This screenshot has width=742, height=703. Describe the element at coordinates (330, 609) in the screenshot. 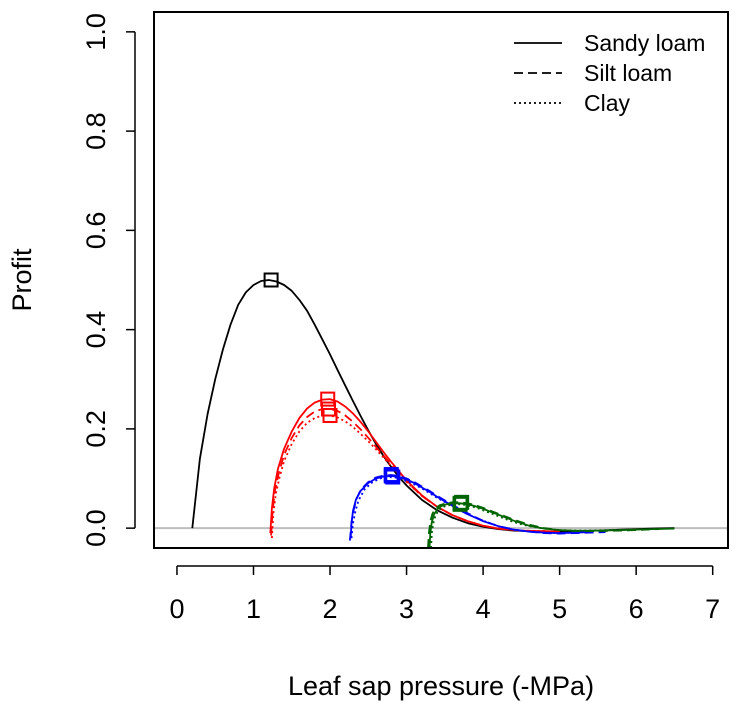

I see `x-tick-label-2: 2` at that location.